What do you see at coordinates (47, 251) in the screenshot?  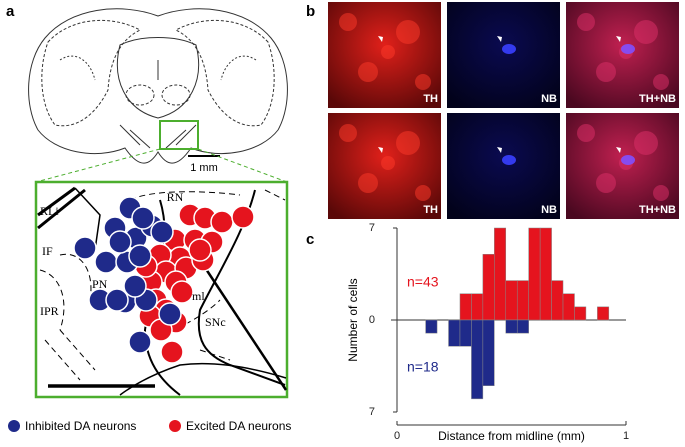 I see `region-label: IF` at bounding box center [47, 251].